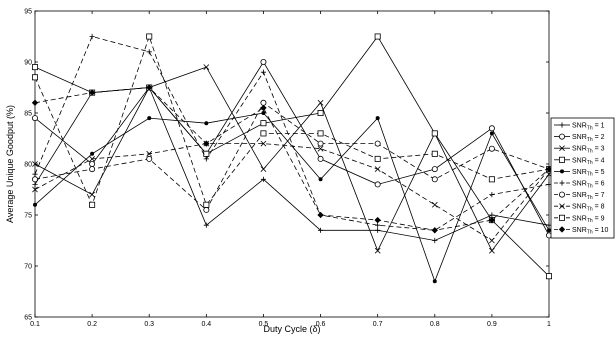 This screenshot has height=344, width=616. What do you see at coordinates (28, 114) in the screenshot?
I see `y-tick-label: 85` at bounding box center [28, 114].